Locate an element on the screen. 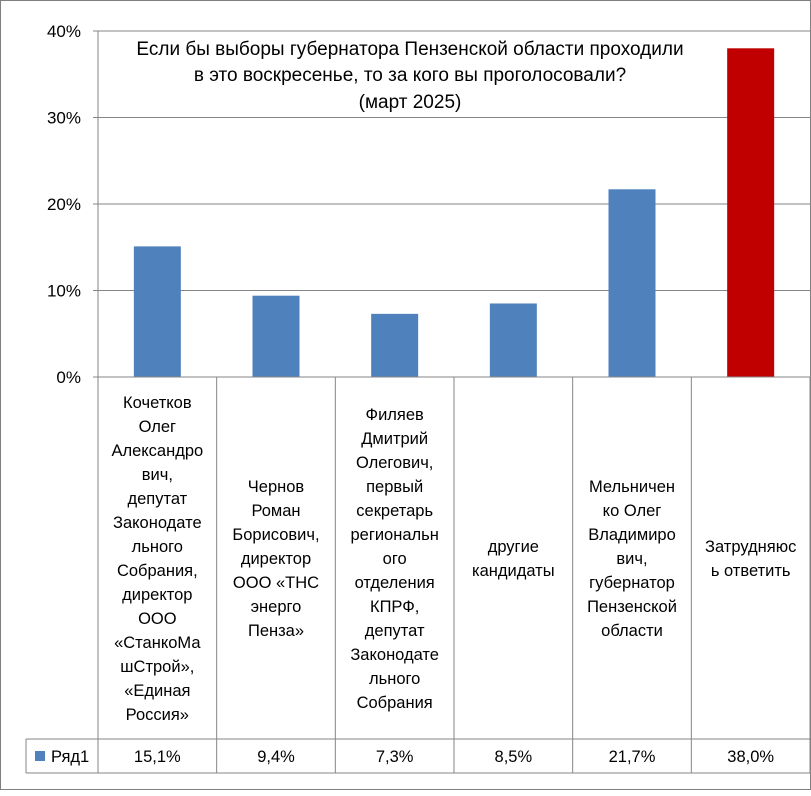  y-tick-label: 30% is located at coordinates (64, 118).